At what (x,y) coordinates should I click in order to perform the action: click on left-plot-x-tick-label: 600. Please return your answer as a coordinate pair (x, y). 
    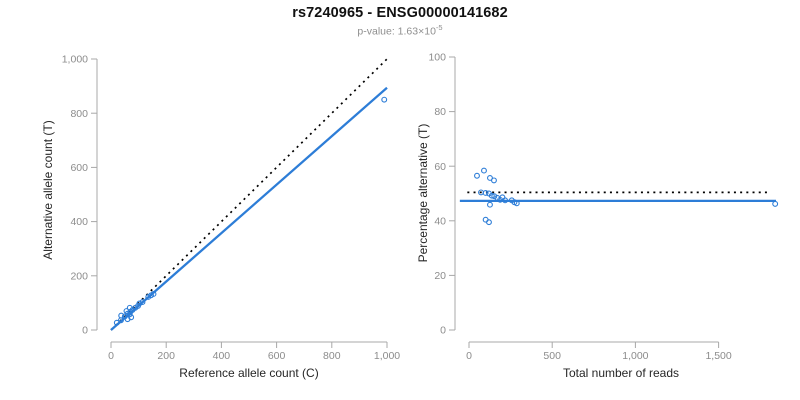
    Looking at the image, I should click on (277, 356).